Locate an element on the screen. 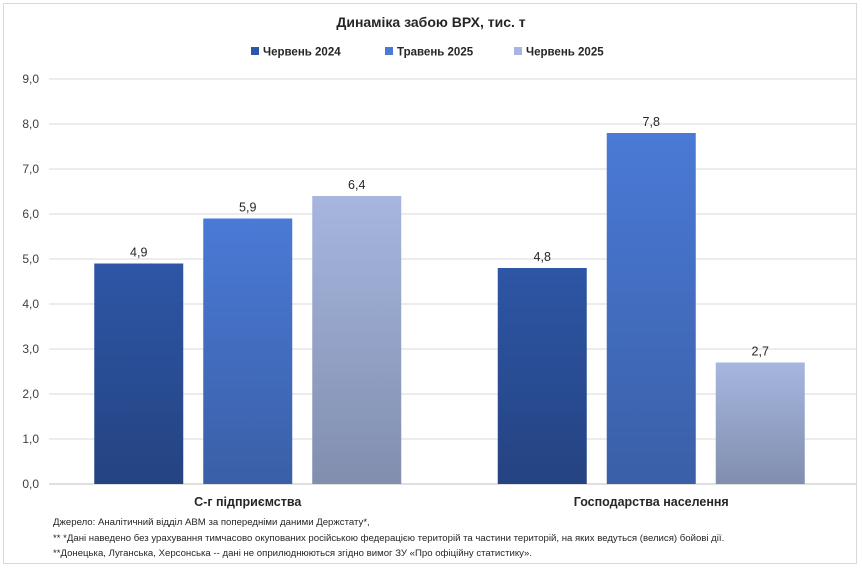  y-tick-label: 6,0 is located at coordinates (30, 214).